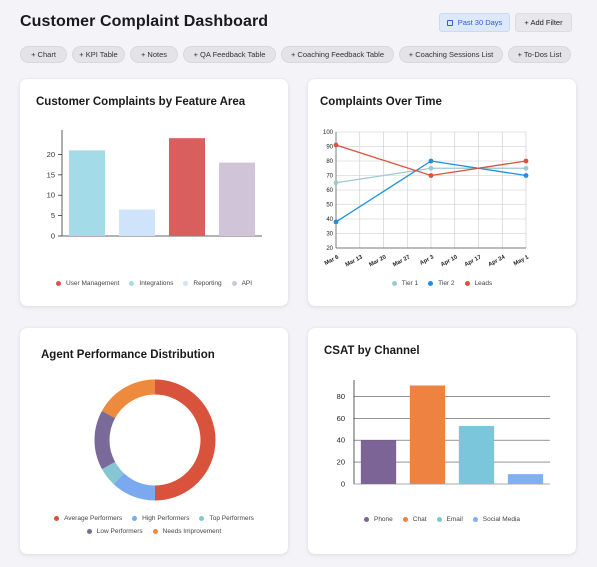 The image size is (597, 567). What do you see at coordinates (454, 519) in the screenshot?
I see `legend-label: Email` at bounding box center [454, 519].